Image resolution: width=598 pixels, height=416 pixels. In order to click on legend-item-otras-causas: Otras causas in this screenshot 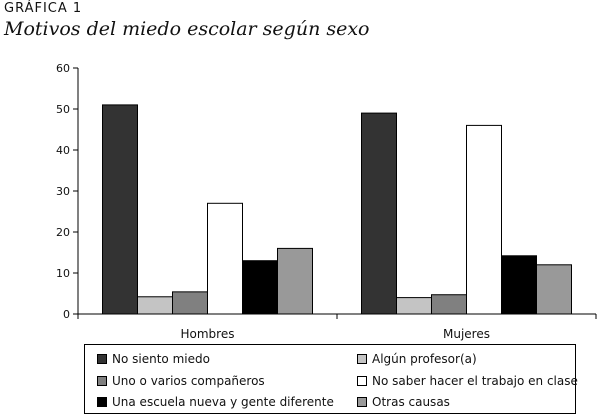, I will do `click(403, 402)`.